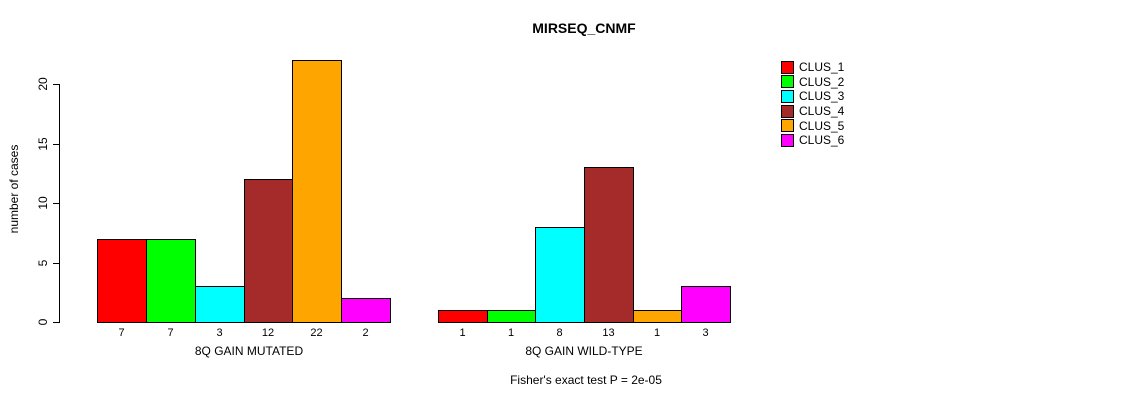 The image size is (1140, 400). Describe the element at coordinates (586, 380) in the screenshot. I see `fisher-test-annotation: Fisher's exact test P = 2e-05` at that location.